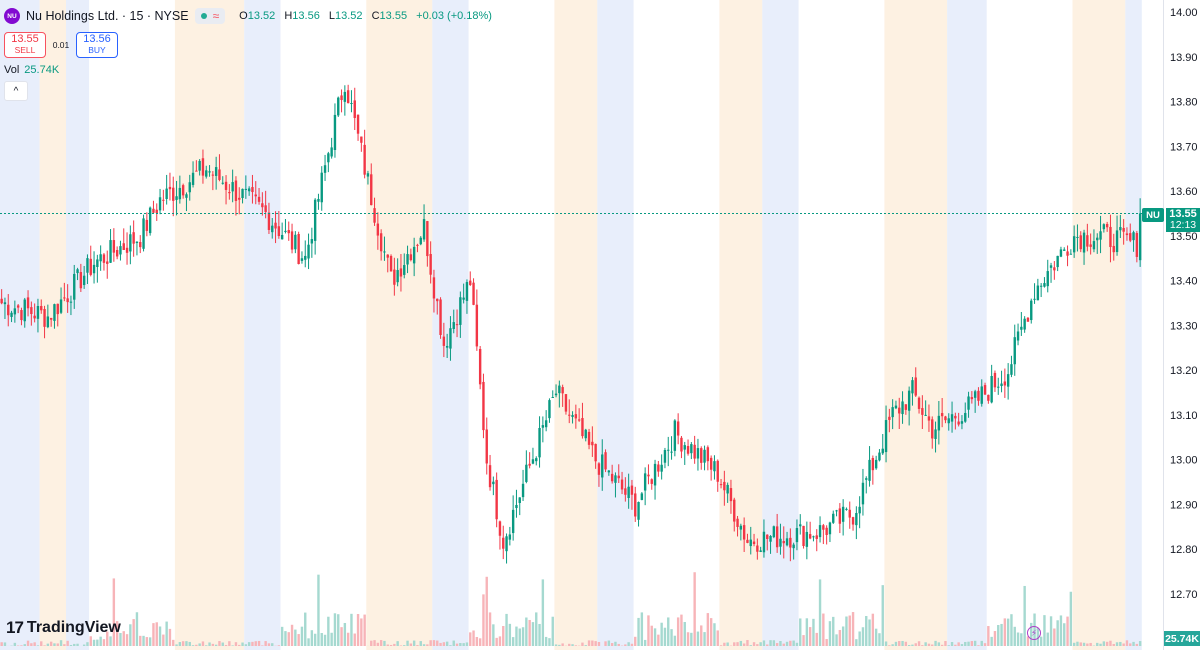 The height and width of the screenshot is (650, 1200). I want to click on collapse-legend-button: ^, so click(16, 91).